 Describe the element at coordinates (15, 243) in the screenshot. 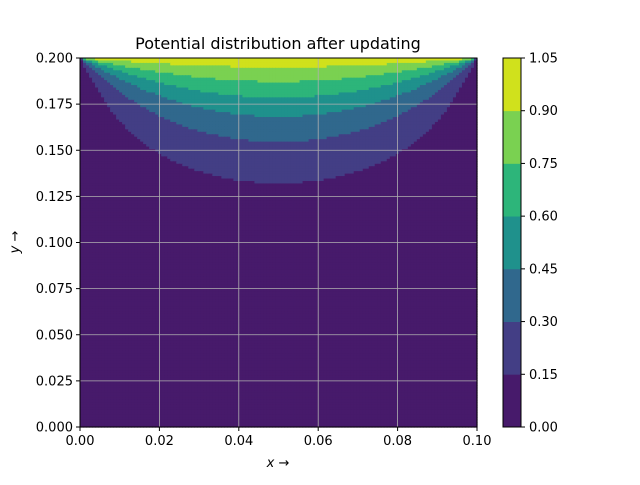

I see `y-axis-label: y →` at that location.